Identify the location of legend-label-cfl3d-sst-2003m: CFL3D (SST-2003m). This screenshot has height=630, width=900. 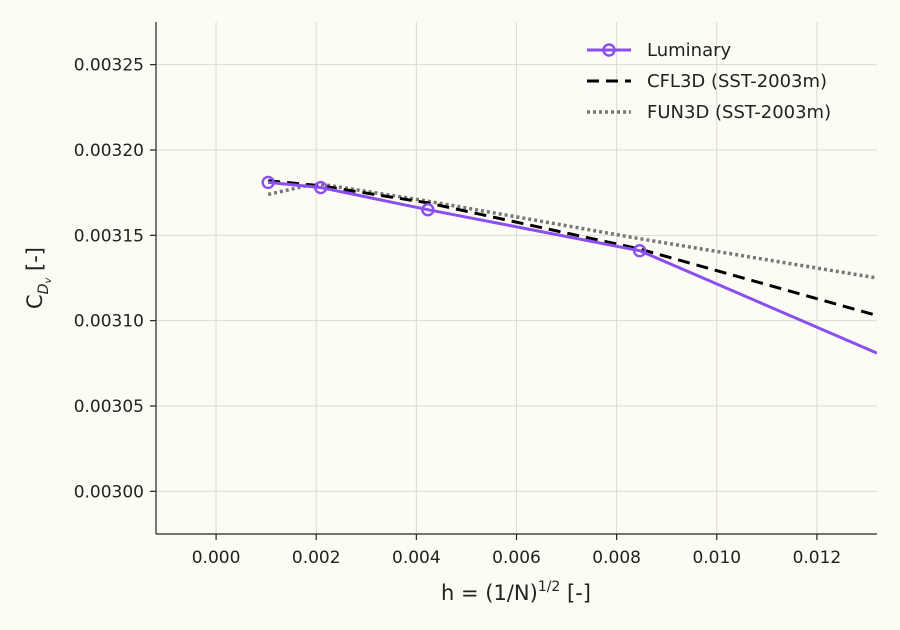
(737, 81).